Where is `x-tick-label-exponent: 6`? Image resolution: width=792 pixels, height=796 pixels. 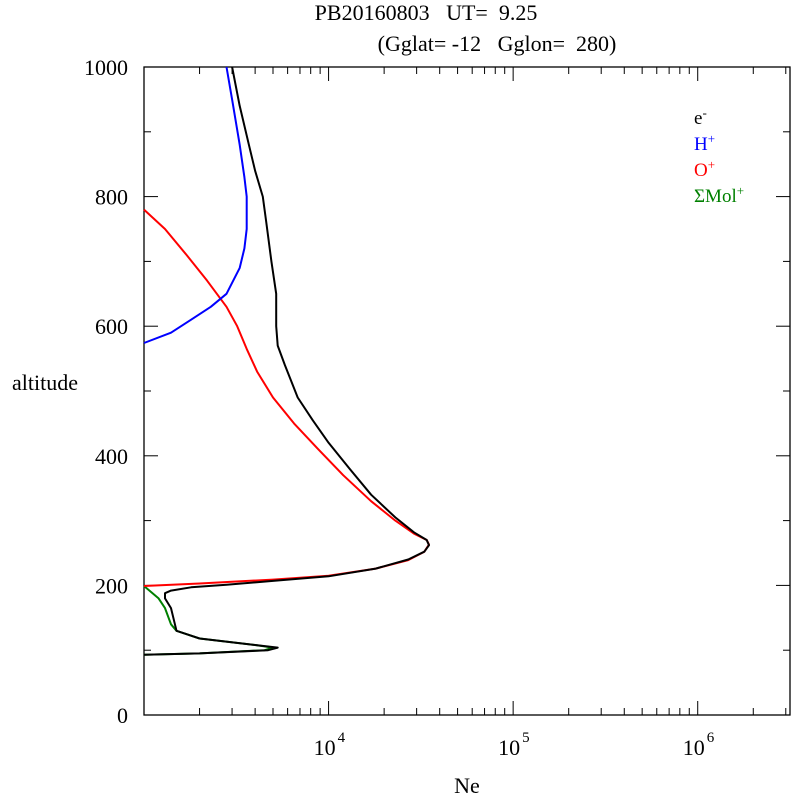
x-tick-label-exponent: 6 is located at coordinates (711, 738).